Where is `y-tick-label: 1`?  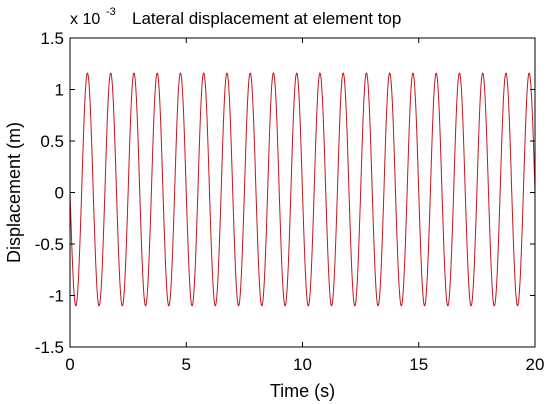 y-tick-label: 1 is located at coordinates (59, 90).